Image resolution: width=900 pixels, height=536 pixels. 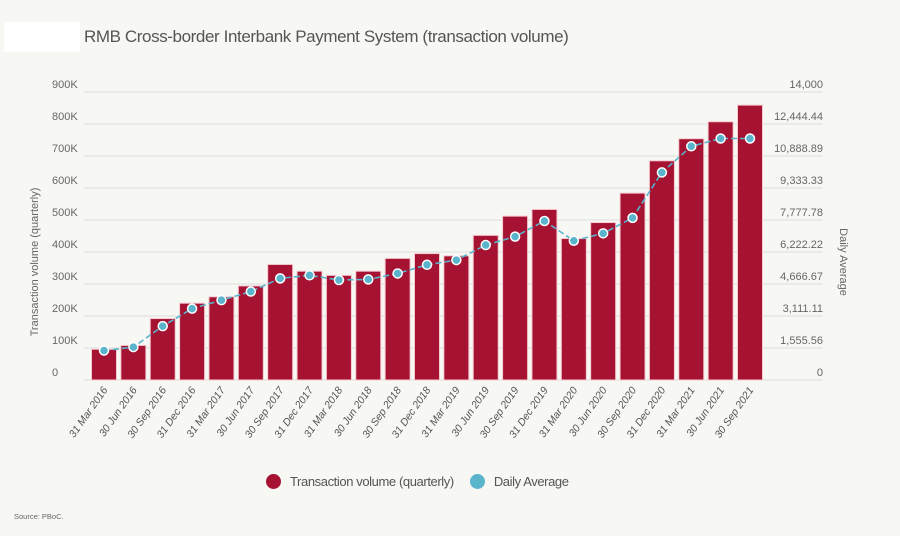 I want to click on right-tick-label: 1,555.56, so click(x=801, y=341).